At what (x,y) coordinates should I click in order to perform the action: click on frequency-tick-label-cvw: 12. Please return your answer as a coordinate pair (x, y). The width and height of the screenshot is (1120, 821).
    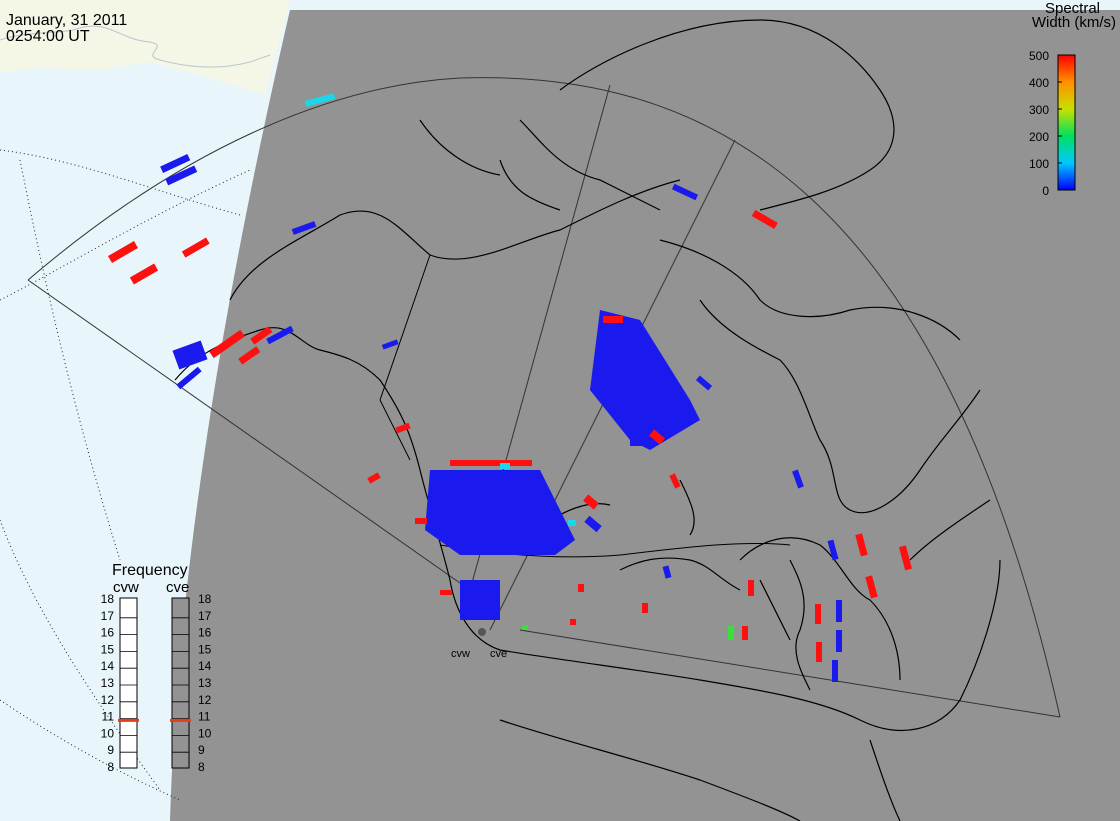
    Looking at the image, I should click on (108, 700).